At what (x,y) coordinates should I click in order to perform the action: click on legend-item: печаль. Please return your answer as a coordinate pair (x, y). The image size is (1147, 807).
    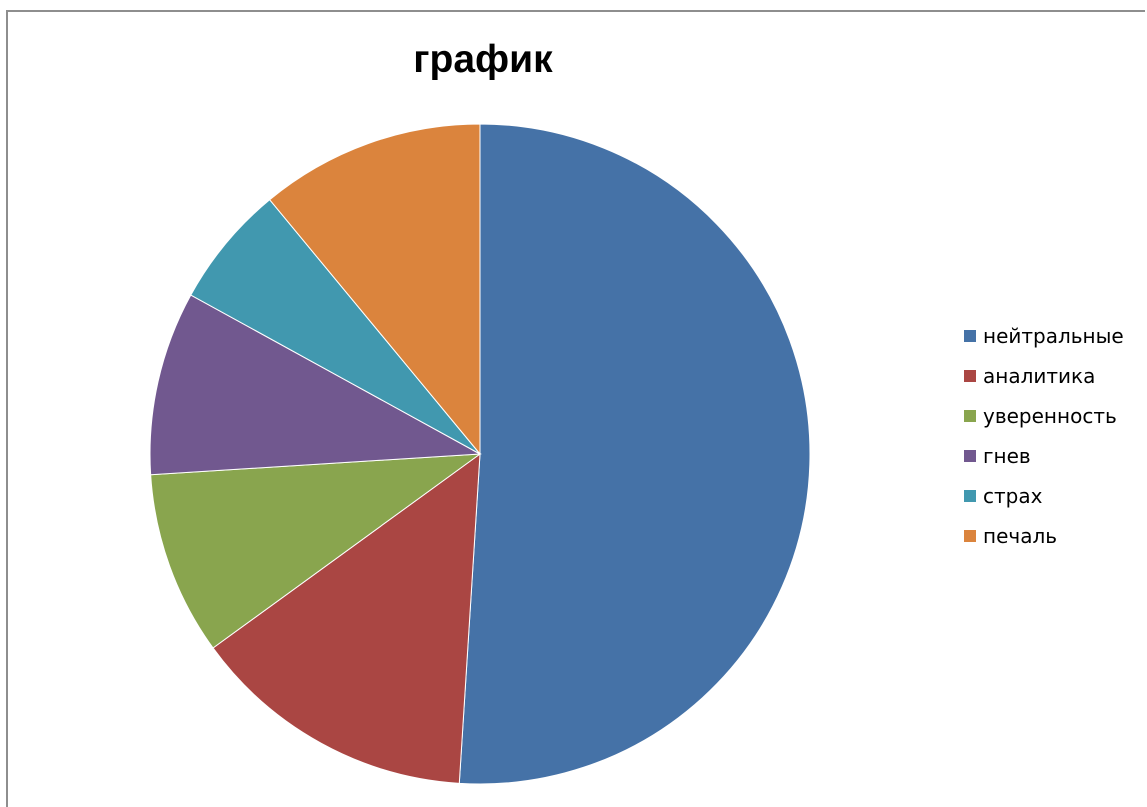
    Looking at the image, I should click on (1044, 536).